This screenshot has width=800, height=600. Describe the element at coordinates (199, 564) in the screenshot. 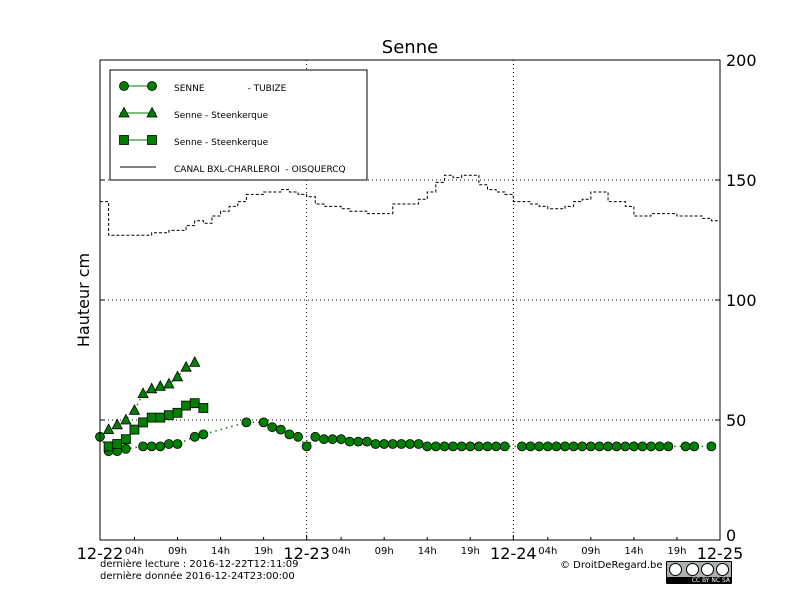

I see `last-read-text: dernière lecture : 2016-12-22T12:11:09` at that location.